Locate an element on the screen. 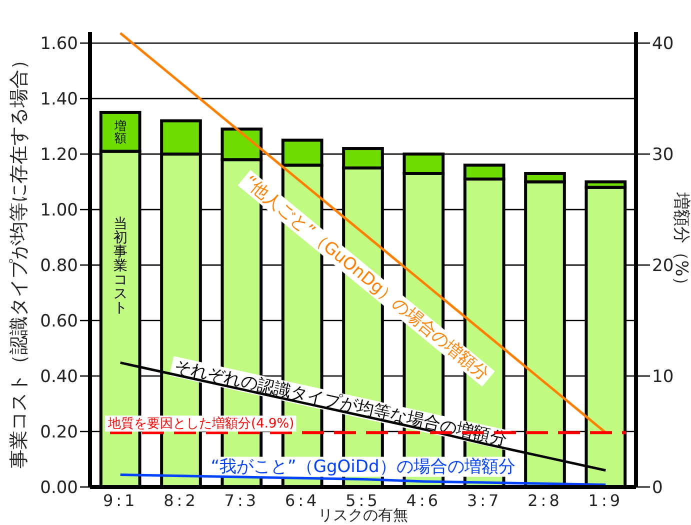 The width and height of the screenshot is (691, 525). x-tick-label: 2:8 is located at coordinates (545, 500).